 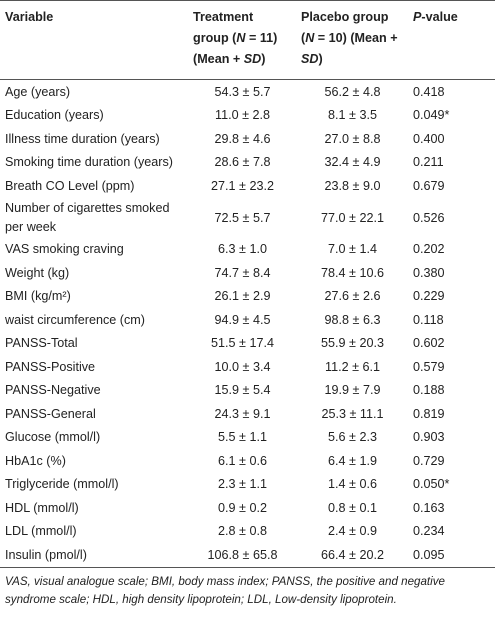 I want to click on table-cell: PANSS-General, so click(x=50, y=413).